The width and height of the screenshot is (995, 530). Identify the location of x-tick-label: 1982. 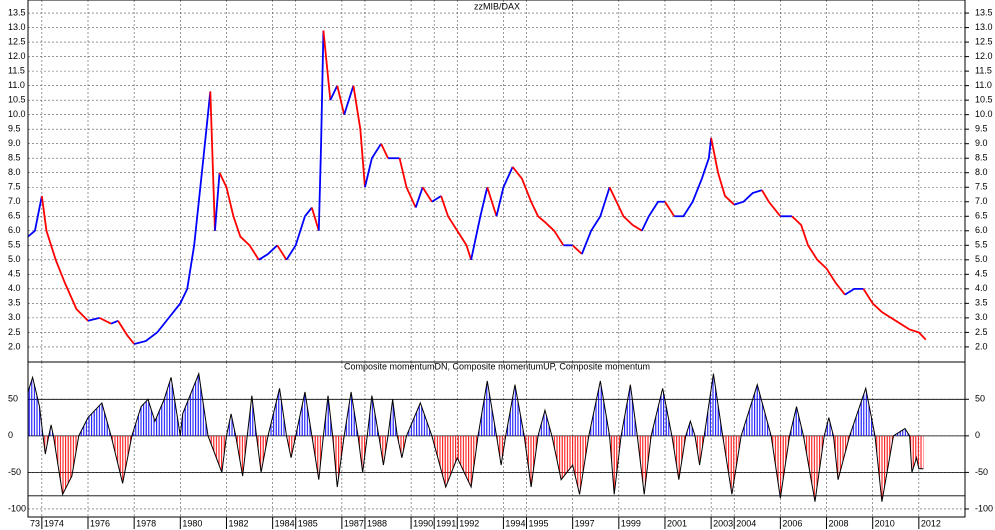
(238, 523).